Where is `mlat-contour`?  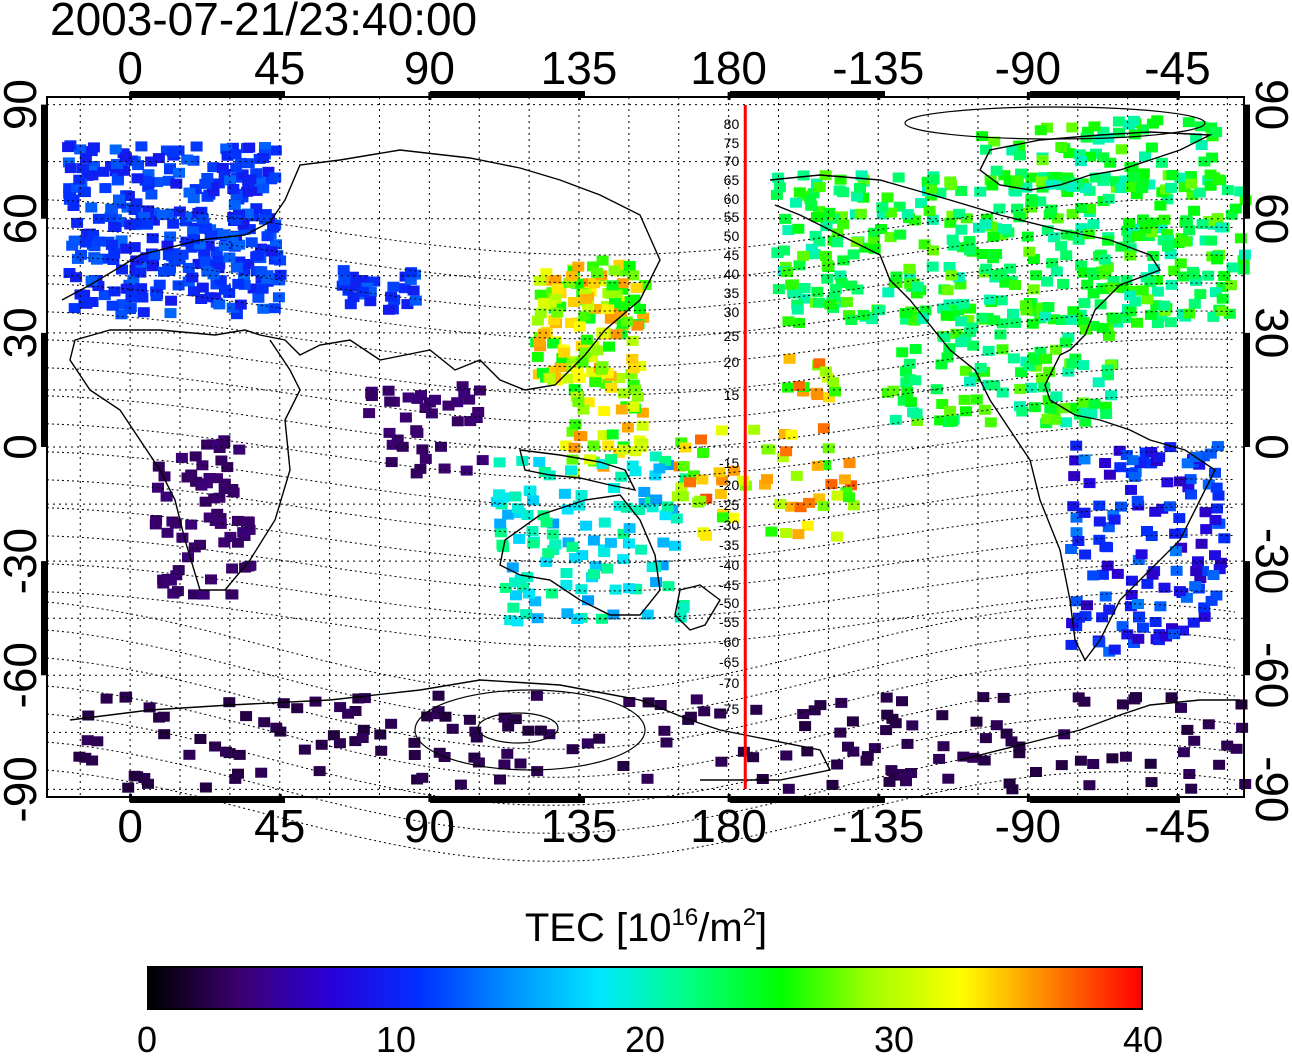 mlat-contour is located at coordinates (641, 451).